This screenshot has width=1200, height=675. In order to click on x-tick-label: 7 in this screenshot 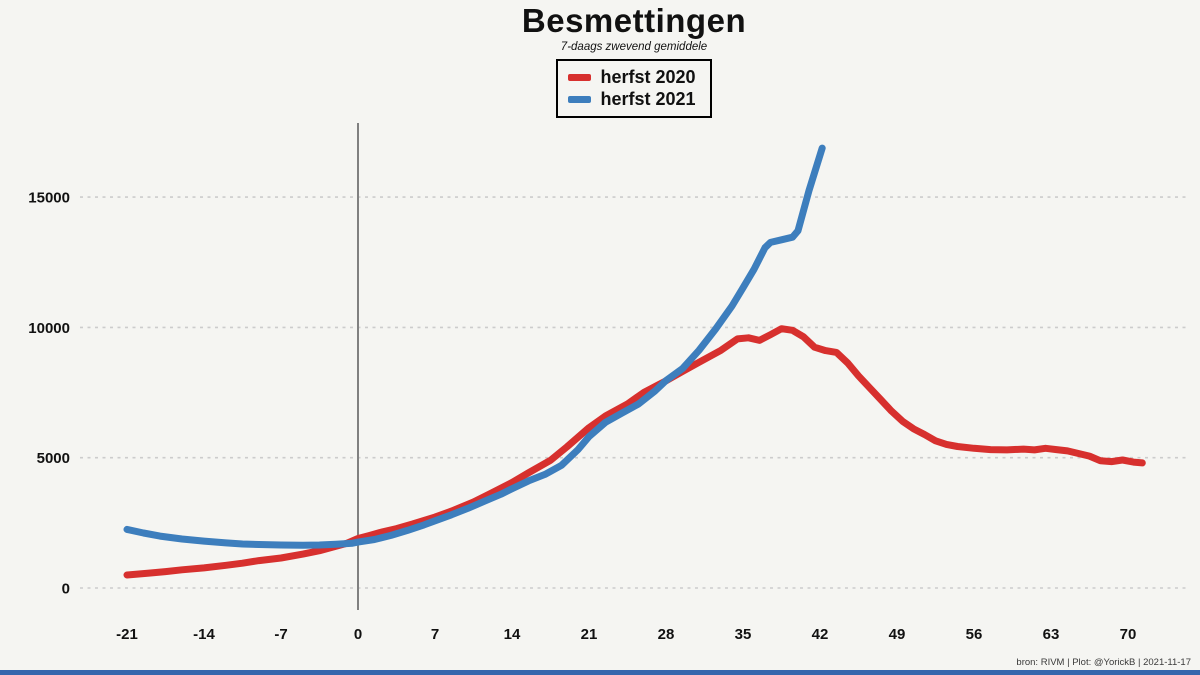, I will do `click(435, 634)`.